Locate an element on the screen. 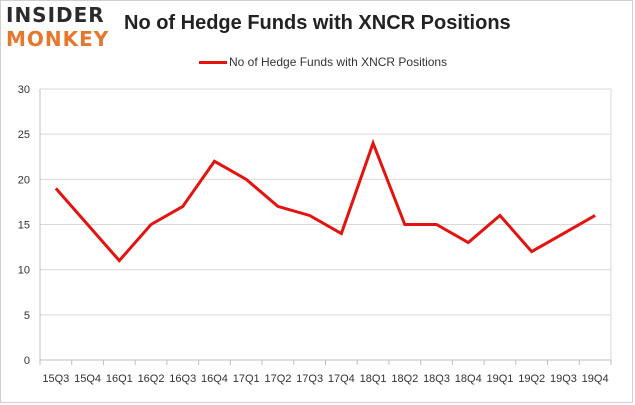  y-tick-label: 5 is located at coordinates (27, 316).